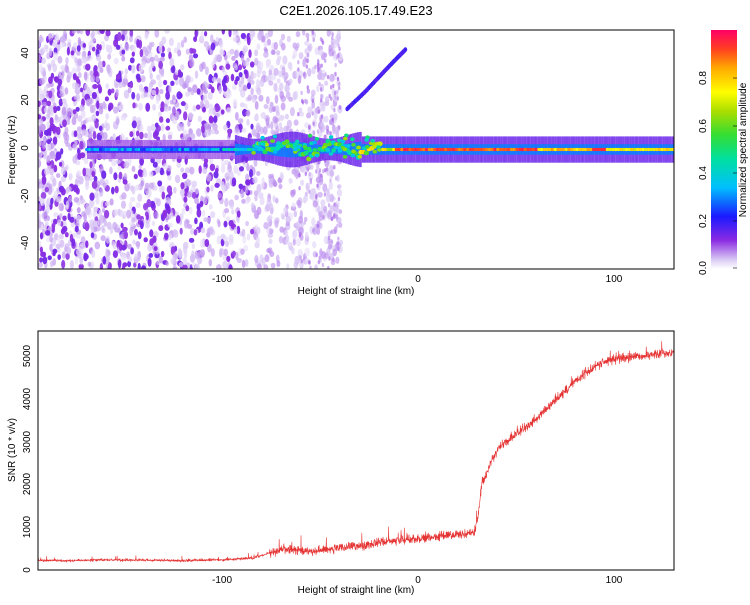  Describe the element at coordinates (27, 458) in the screenshot. I see `snr-y-ticks: 0 1000 2000 3000 4000 5000` at that location.